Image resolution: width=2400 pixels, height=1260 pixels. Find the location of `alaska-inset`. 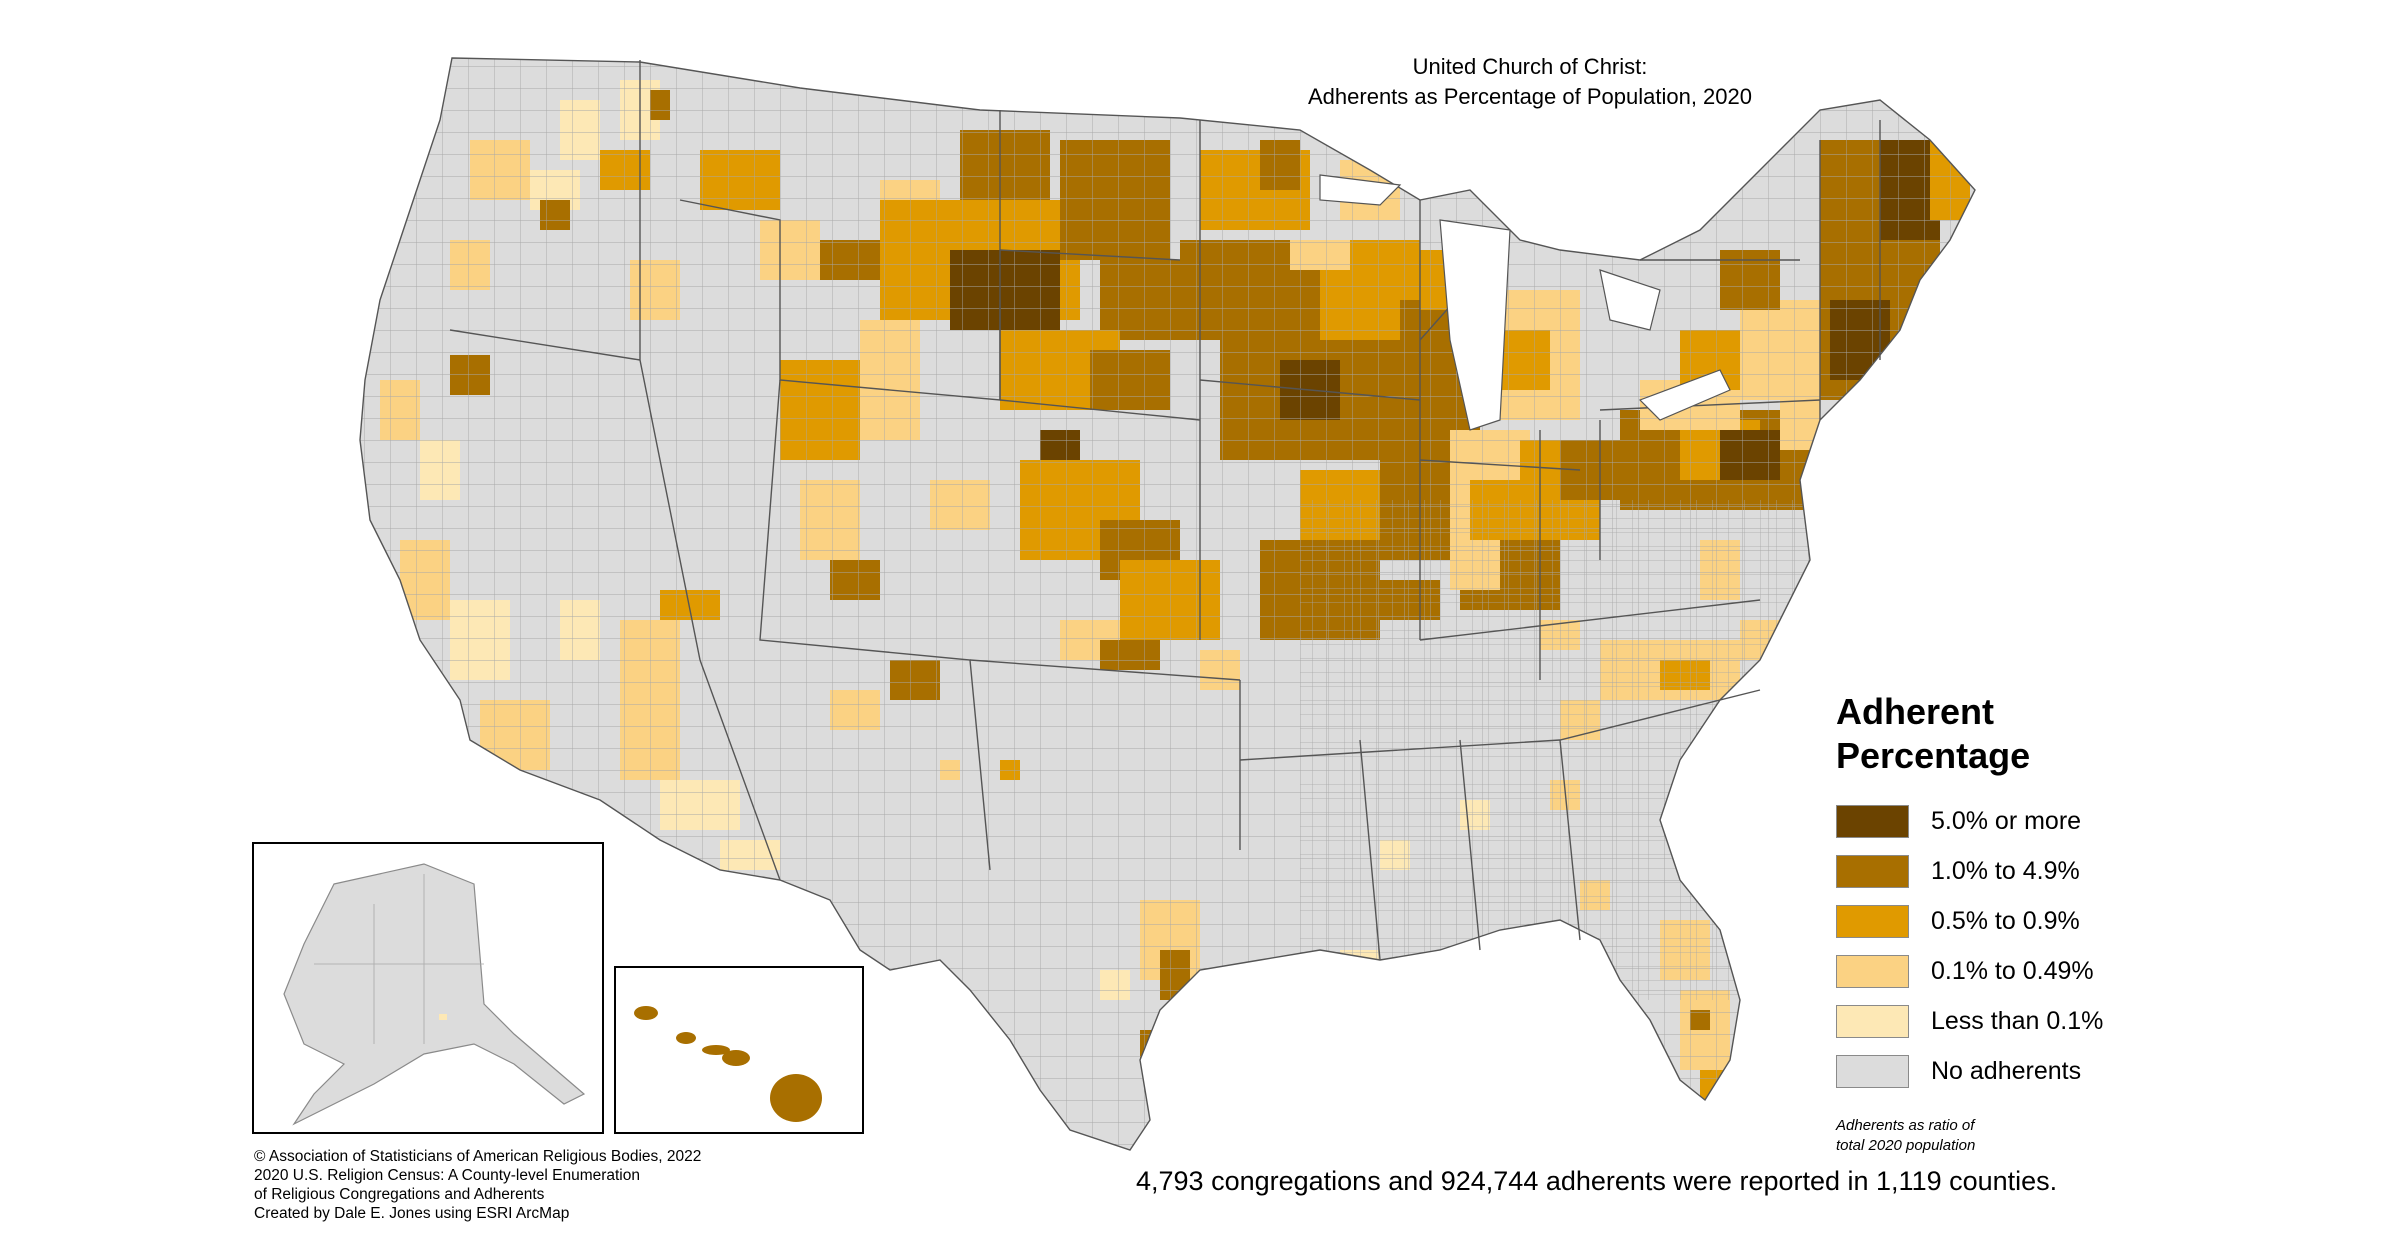

alaska-inset is located at coordinates (428, 988).